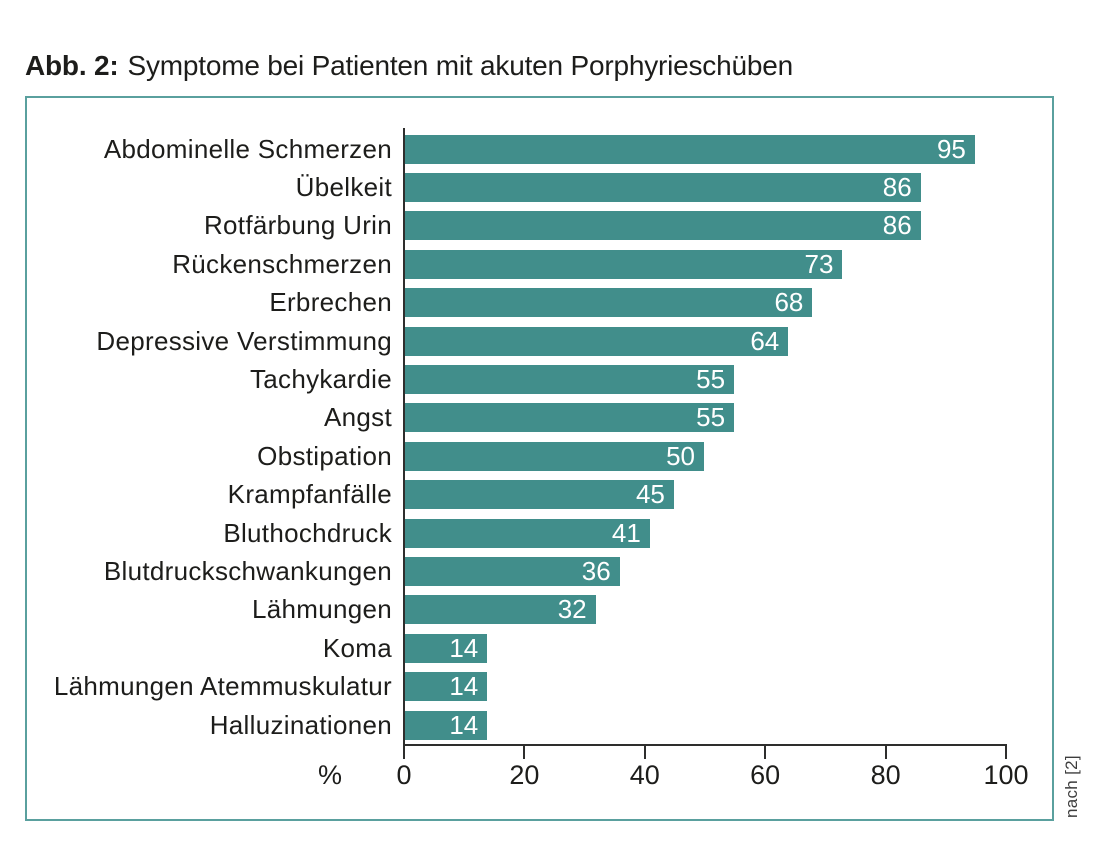  I want to click on bar: 95, so click(689, 148).